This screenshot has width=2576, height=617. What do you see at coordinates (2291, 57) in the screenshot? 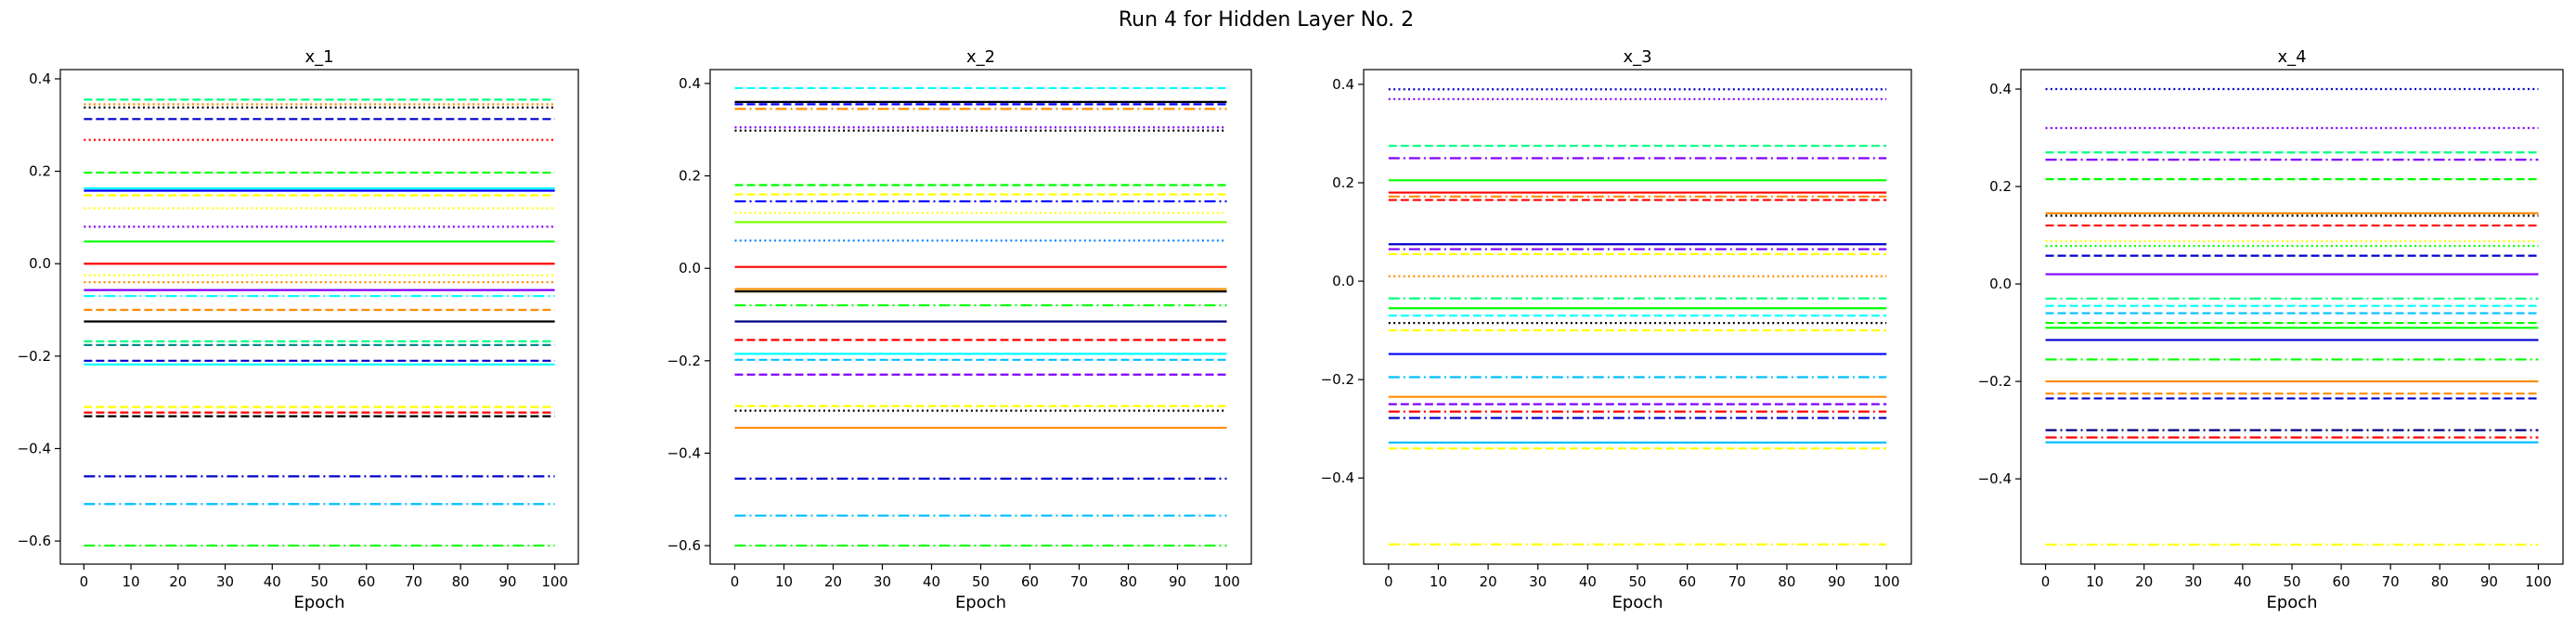
I see `subplot-title: x_4` at bounding box center [2291, 57].